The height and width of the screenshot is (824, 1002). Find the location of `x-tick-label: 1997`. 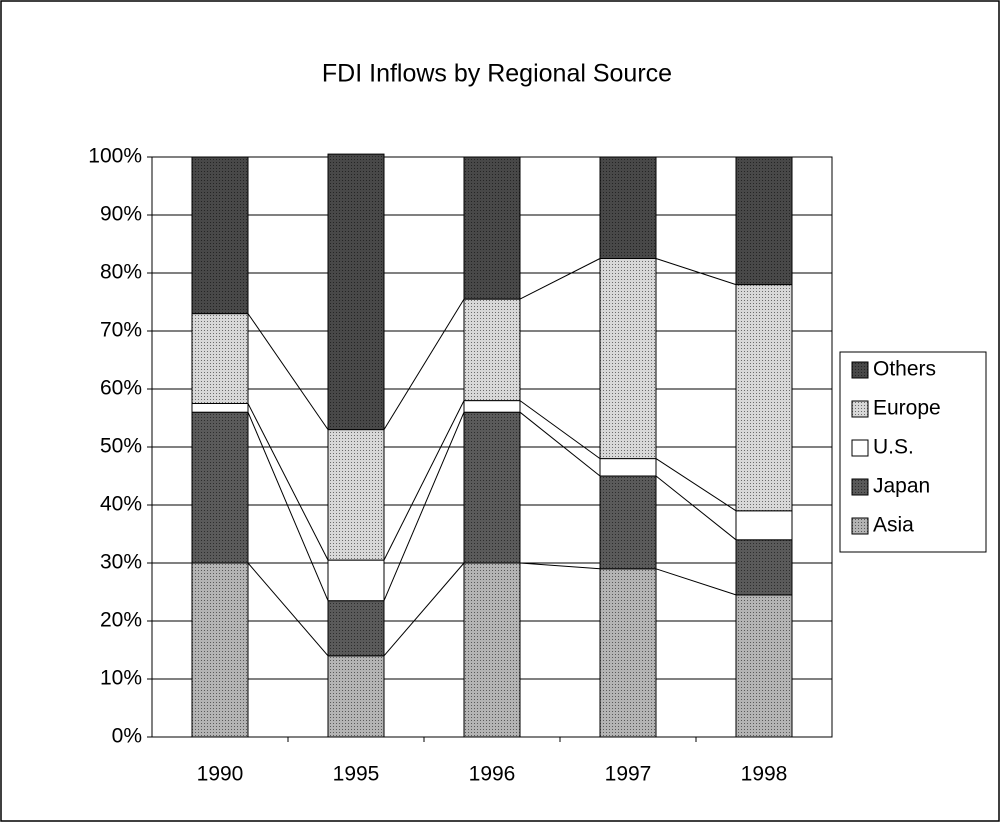

x-tick-label: 1997 is located at coordinates (628, 774).